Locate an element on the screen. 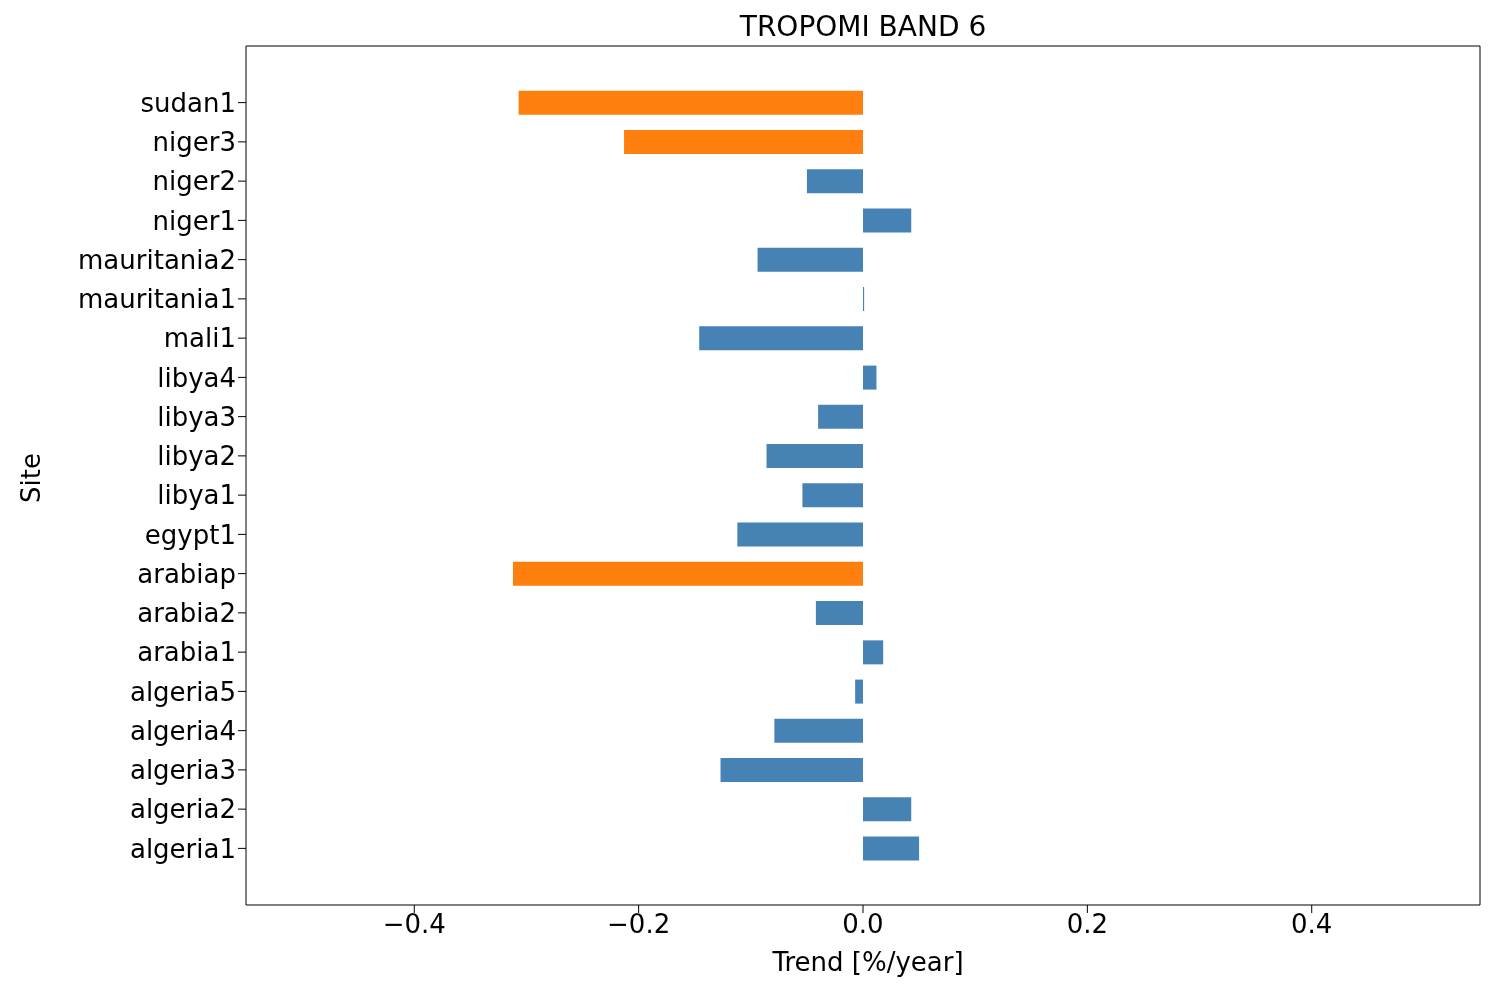  y-tick-label: sudan1 is located at coordinates (188, 102).